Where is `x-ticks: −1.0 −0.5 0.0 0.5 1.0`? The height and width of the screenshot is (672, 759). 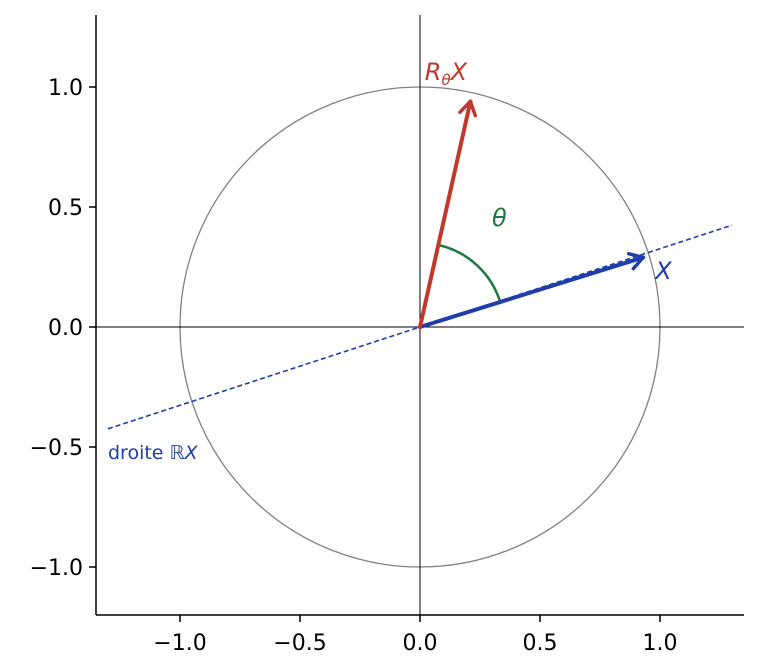
x-ticks: −1.0 −0.5 0.0 0.5 1.0 is located at coordinates (415, 635).